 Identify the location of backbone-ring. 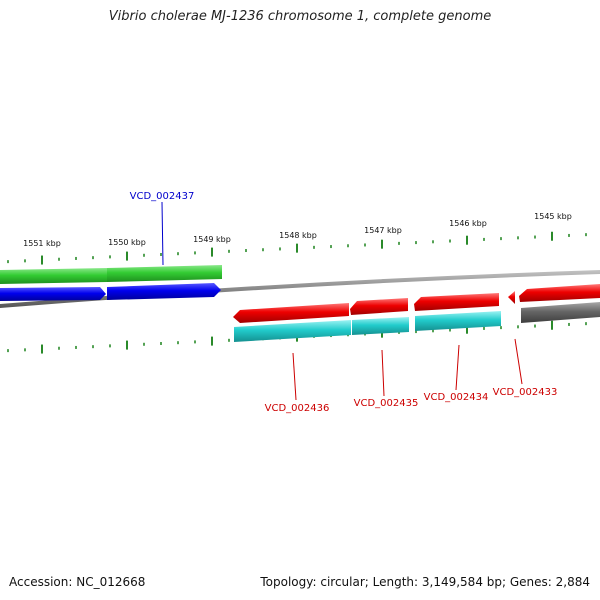
(300, 289).